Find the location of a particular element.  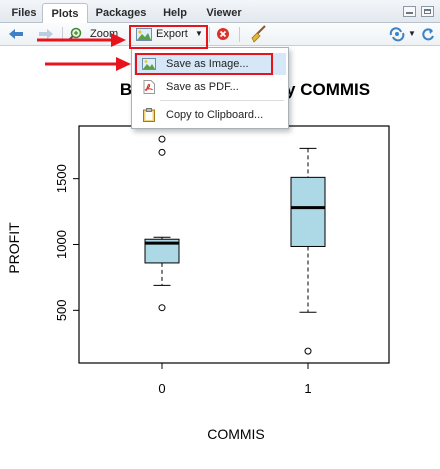

arrow-to-export-head is located at coordinates (118, 40).